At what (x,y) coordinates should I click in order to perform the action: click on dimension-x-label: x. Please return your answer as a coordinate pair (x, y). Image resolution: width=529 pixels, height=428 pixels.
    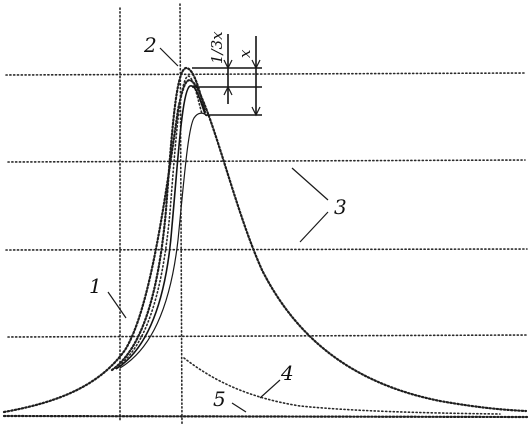
    Looking at the image, I should click on (245, 53).